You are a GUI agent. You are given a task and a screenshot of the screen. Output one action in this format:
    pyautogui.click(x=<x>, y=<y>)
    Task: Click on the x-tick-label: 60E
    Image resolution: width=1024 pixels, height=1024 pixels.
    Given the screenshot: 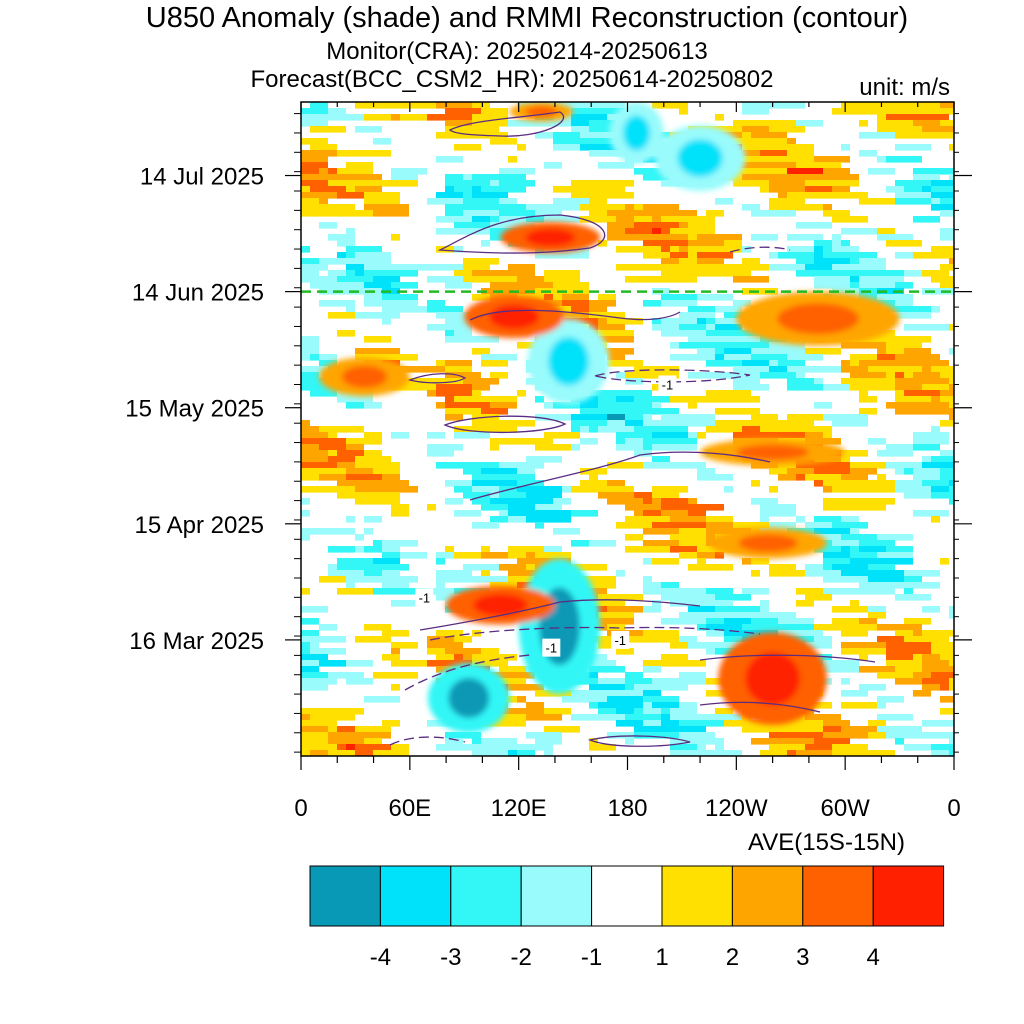 What is the action you would take?
    pyautogui.click(x=409, y=808)
    